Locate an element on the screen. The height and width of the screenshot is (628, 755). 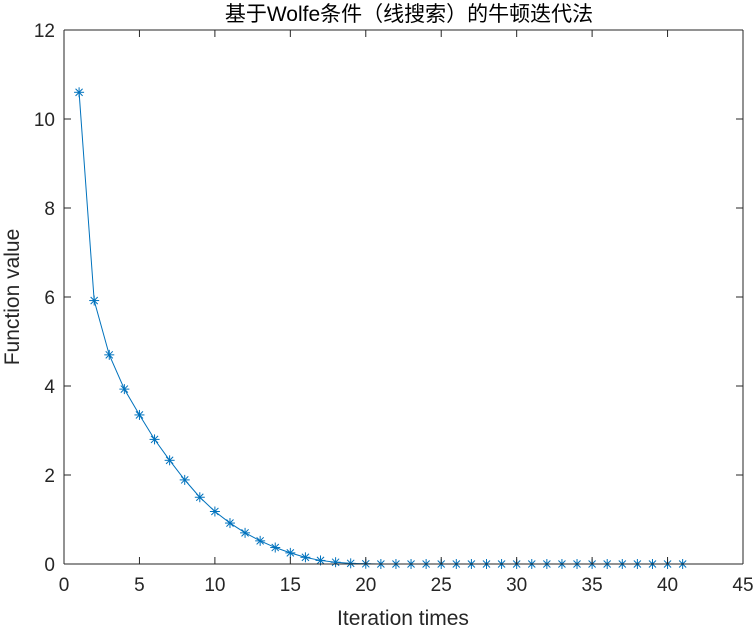
x-axis-title: Iteration times is located at coordinates (403, 617).